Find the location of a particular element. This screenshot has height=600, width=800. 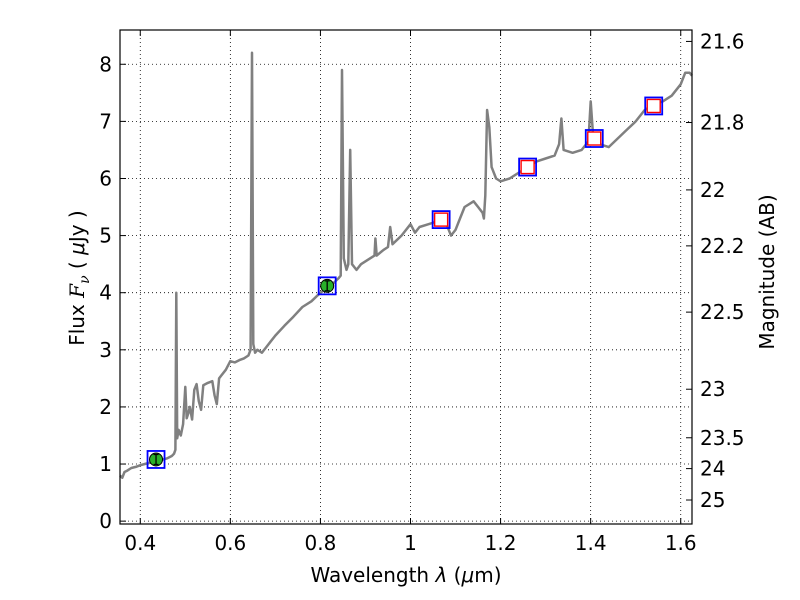

y-axis-label: Flux Fν ( μJy ) is located at coordinates (79, 278).